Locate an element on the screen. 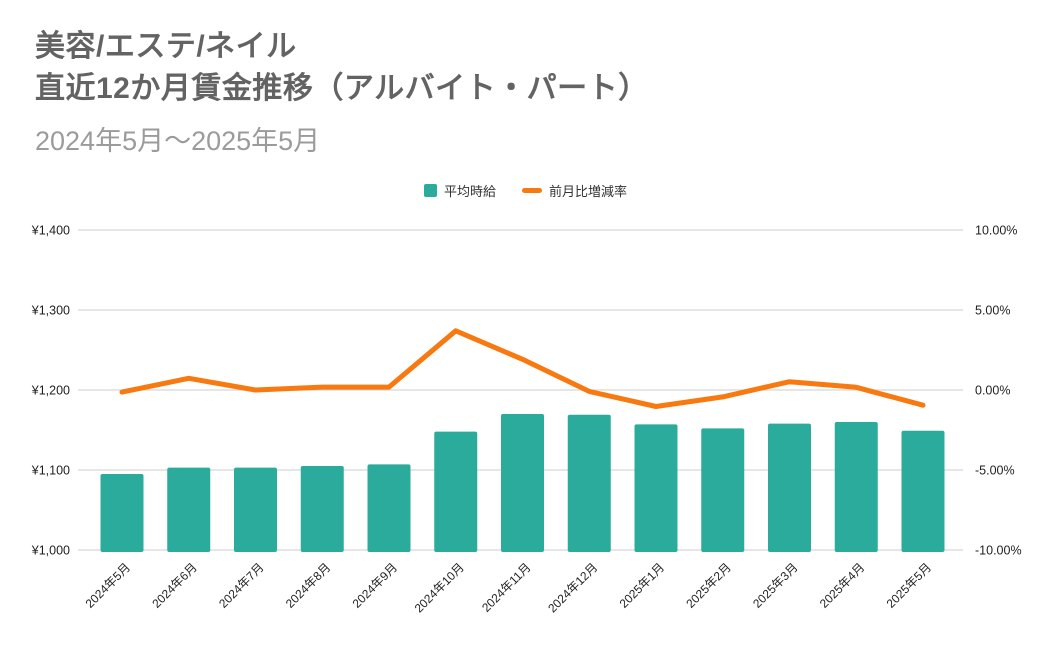 Image resolution: width=1051 pixels, height=650 pixels. left-axis-tick-label: ¥1,000 is located at coordinates (50, 551).